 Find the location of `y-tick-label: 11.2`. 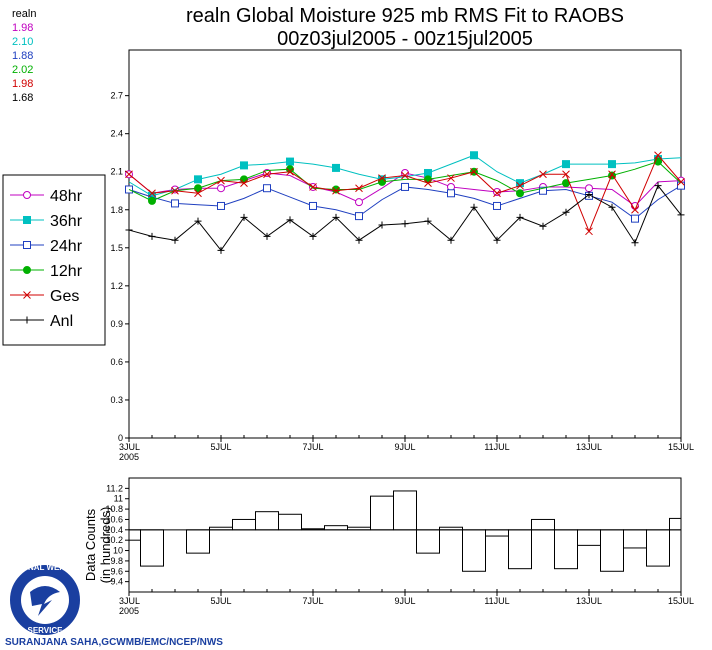

y-tick-label: 11.2 is located at coordinates (114, 488).